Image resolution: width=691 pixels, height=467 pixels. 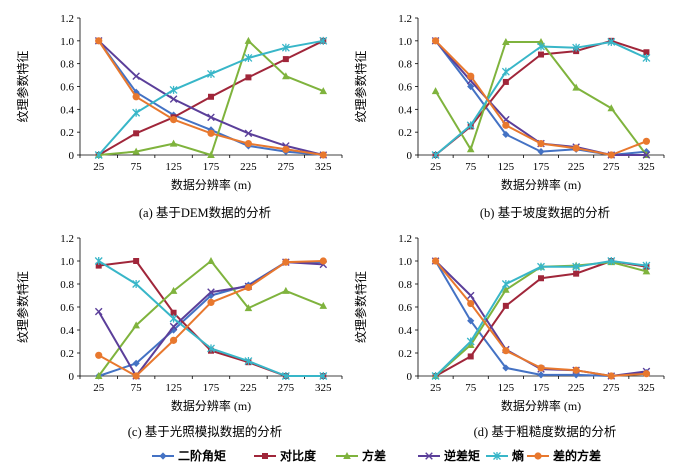 I want to click on legend-label: 方差, so click(x=374, y=455).